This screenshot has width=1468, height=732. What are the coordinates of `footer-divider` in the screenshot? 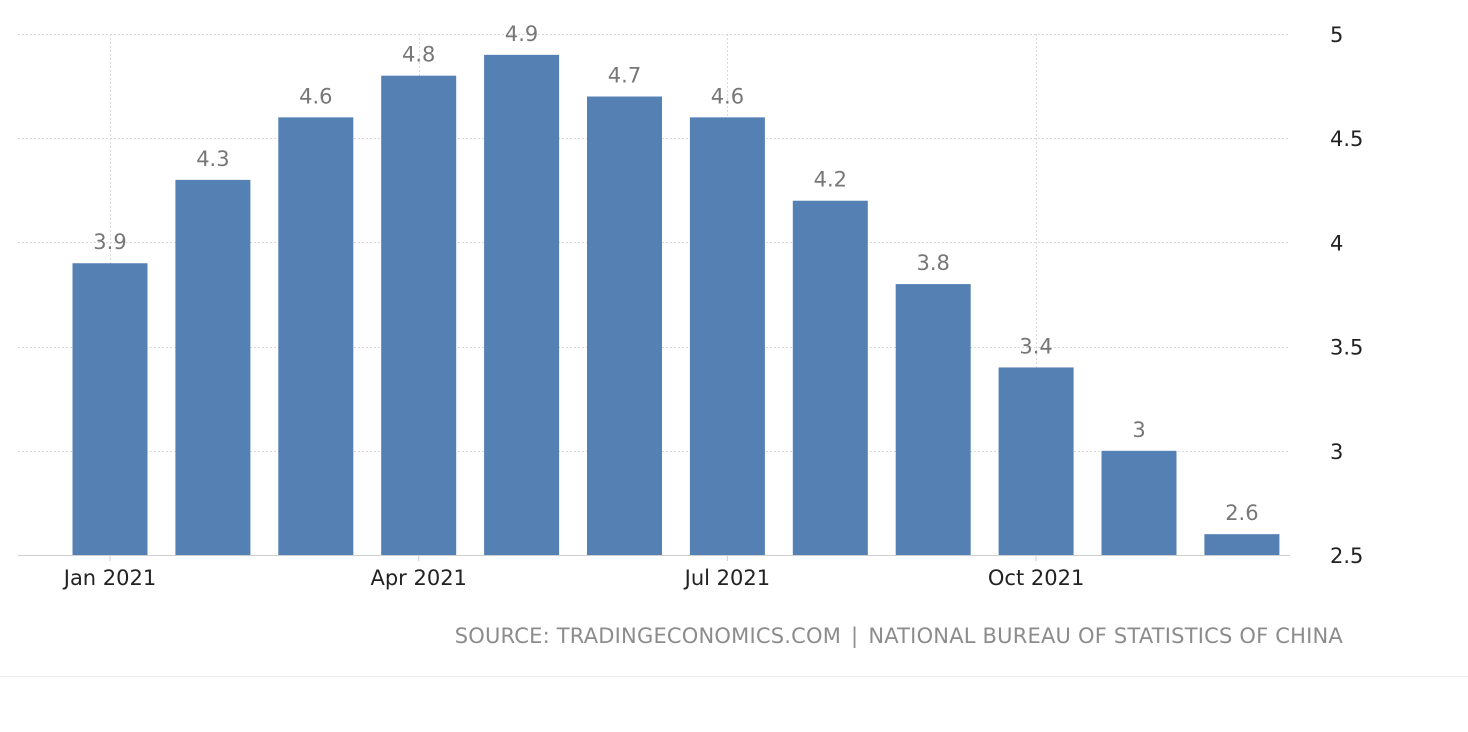 It's located at (734, 676).